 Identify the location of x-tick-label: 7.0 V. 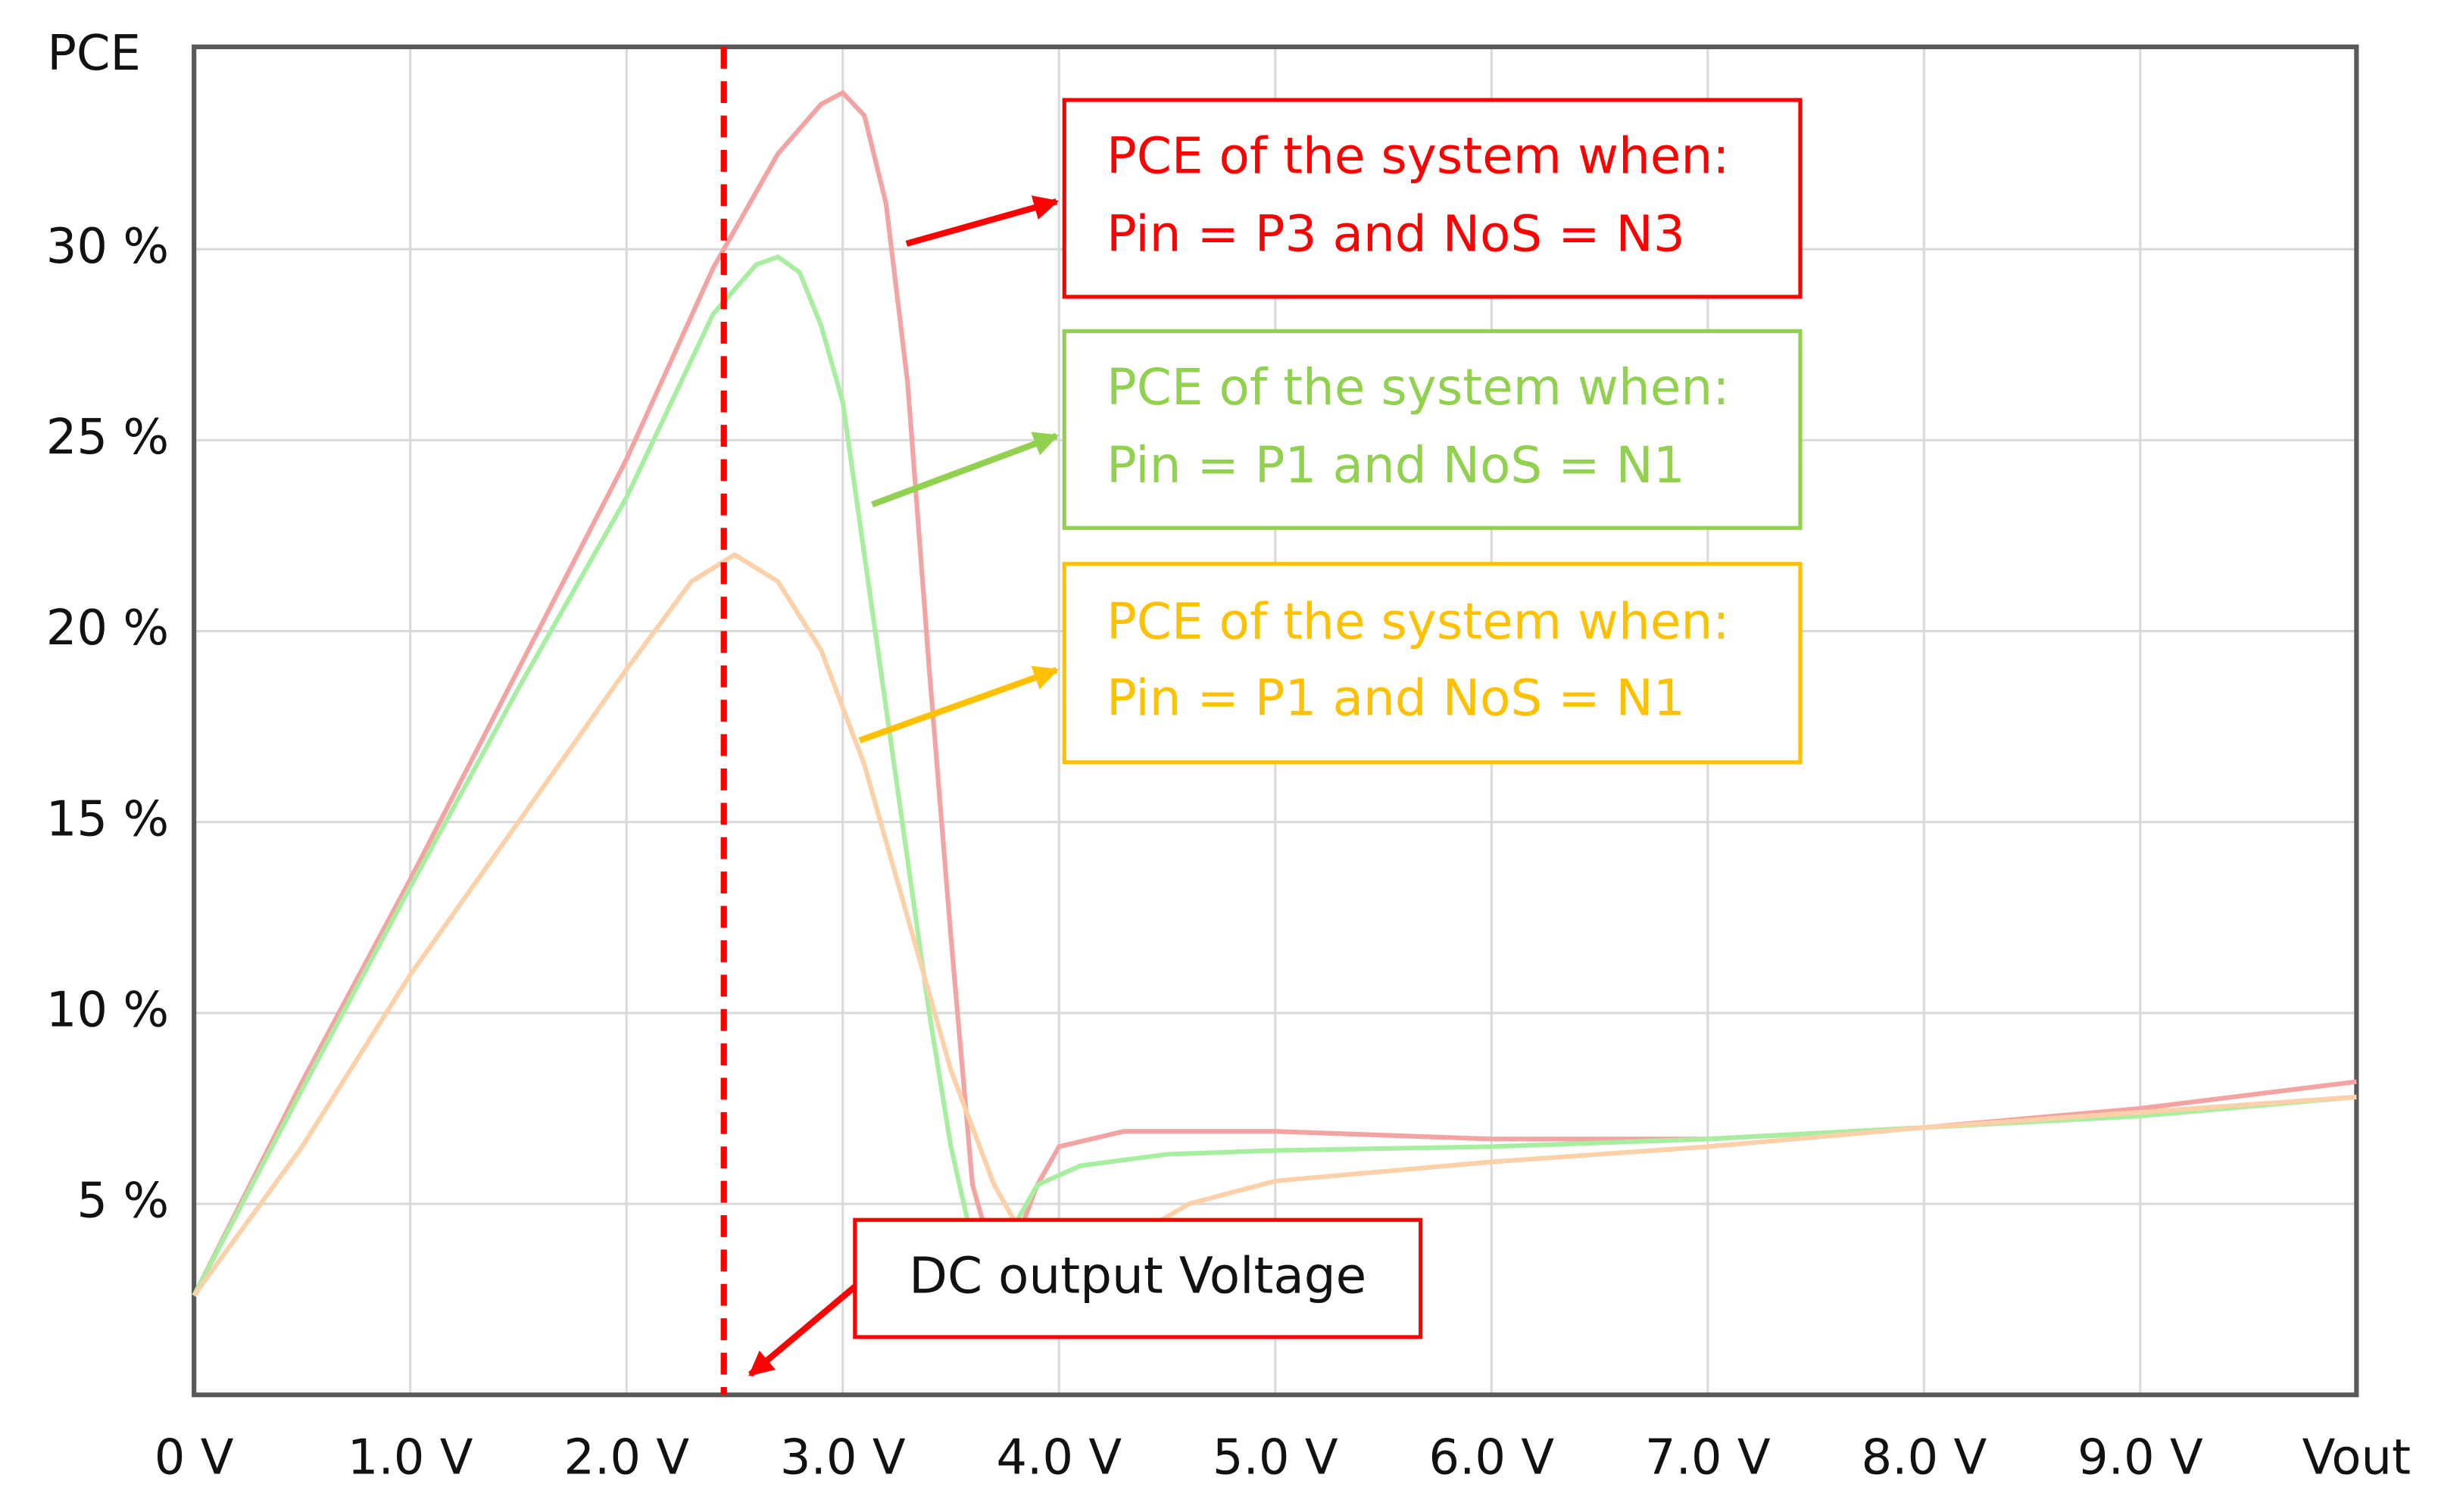
(1708, 1457).